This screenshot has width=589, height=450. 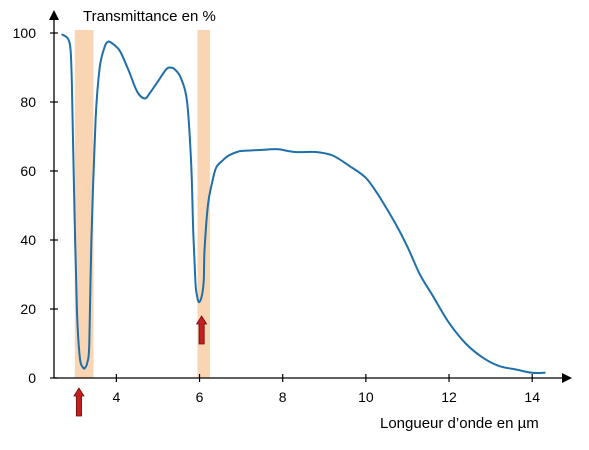 What do you see at coordinates (459, 423) in the screenshot?
I see `x-axis-title: Longueur d’onde en µm` at bounding box center [459, 423].